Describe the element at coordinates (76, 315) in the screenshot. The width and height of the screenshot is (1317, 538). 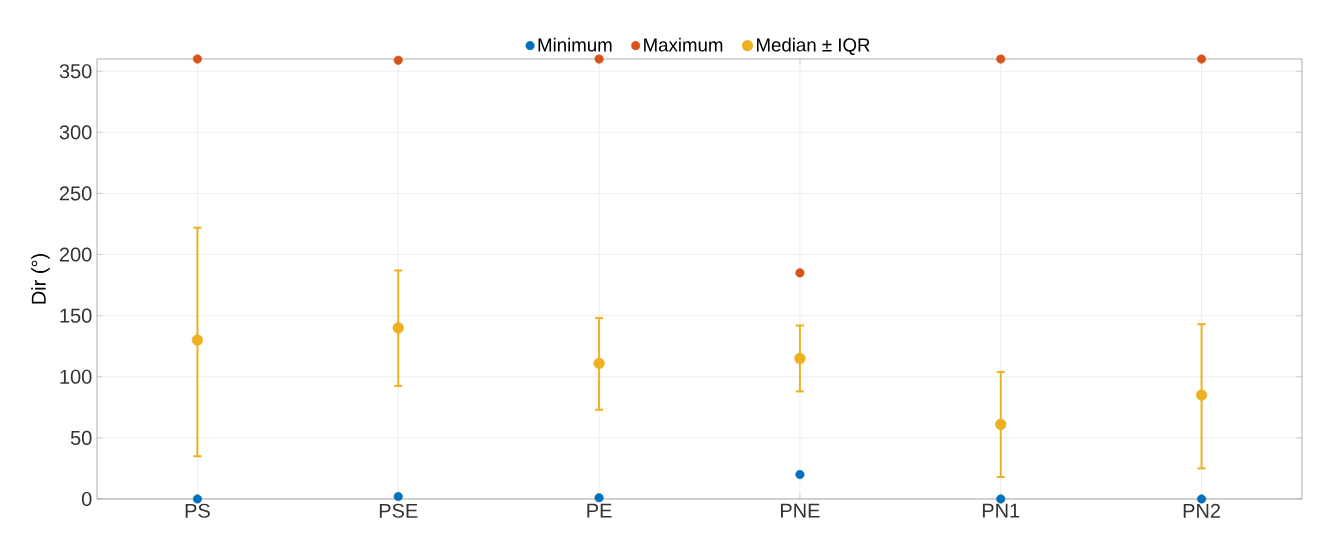
I see `y-tick-label: 150` at that location.